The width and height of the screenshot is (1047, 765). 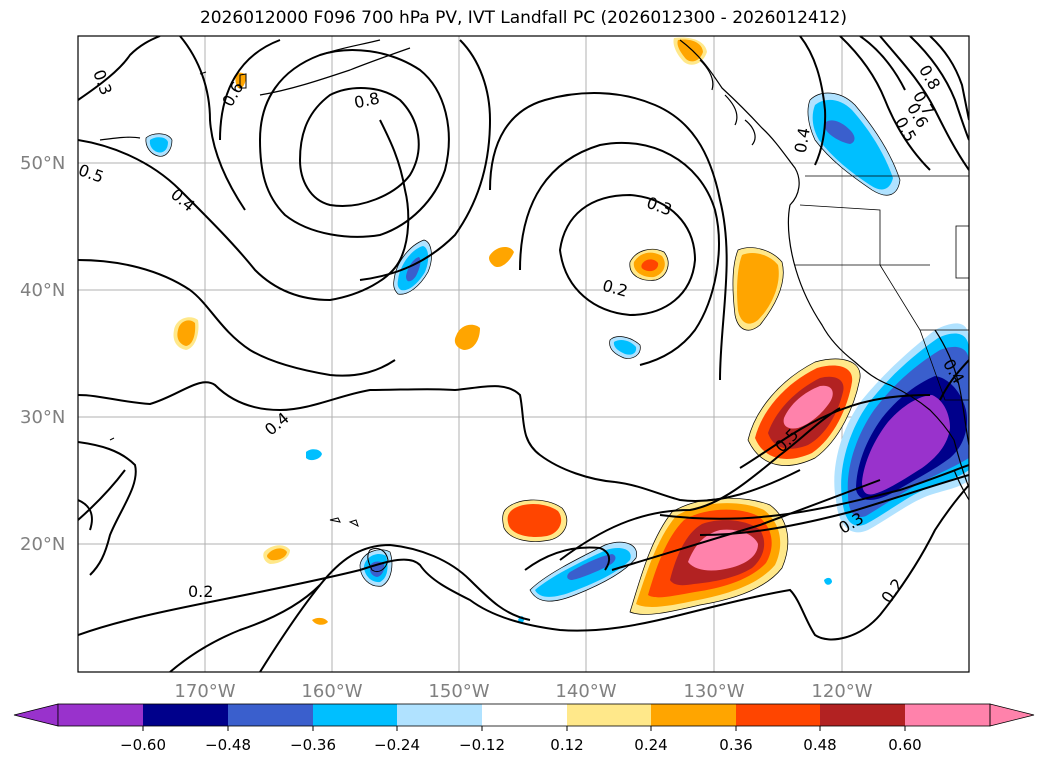 I want to click on contour-label: 0.5, so click(x=91, y=173).